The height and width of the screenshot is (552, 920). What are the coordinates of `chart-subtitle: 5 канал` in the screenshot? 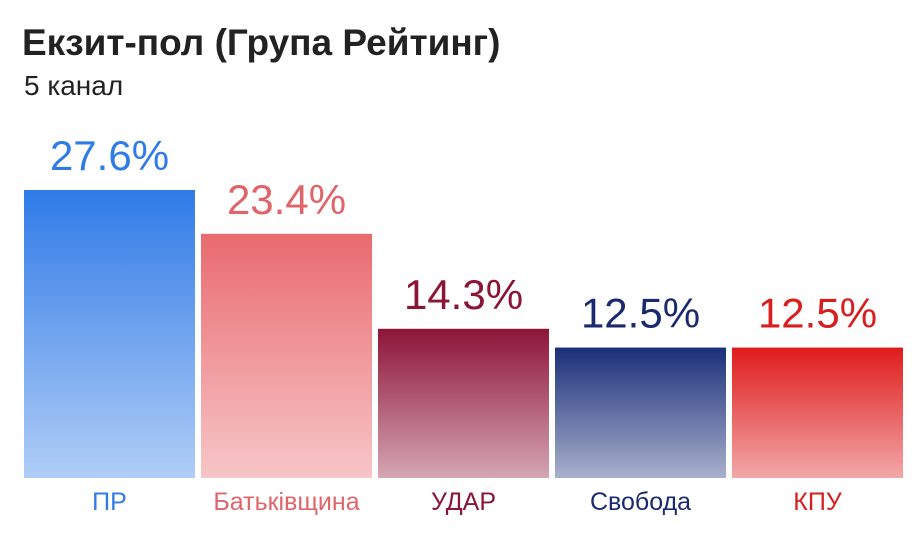 It's located at (74, 85).